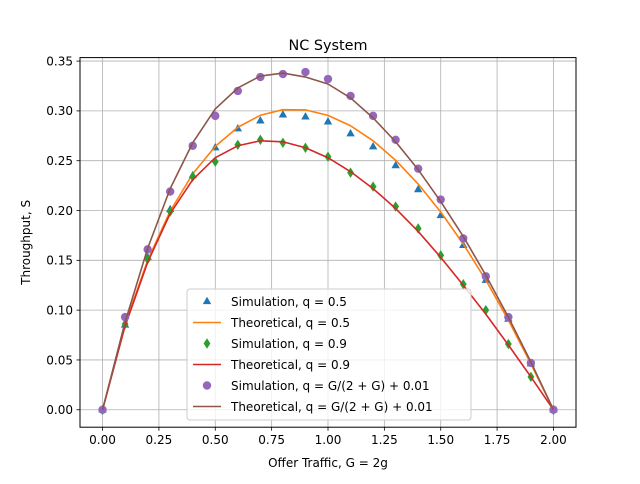 The height and width of the screenshot is (484, 640). Describe the element at coordinates (59, 211) in the screenshot. I see `y-tick-label: 0.20` at that location.